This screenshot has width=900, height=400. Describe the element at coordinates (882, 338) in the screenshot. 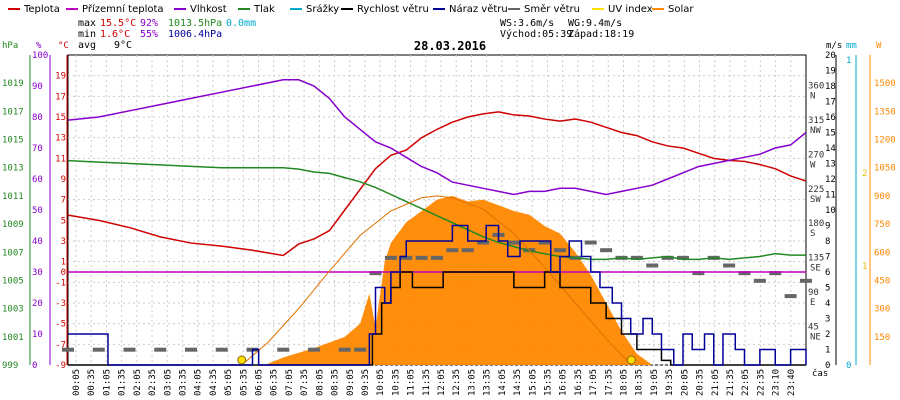

I see `solar-tick-0: 150` at that location.